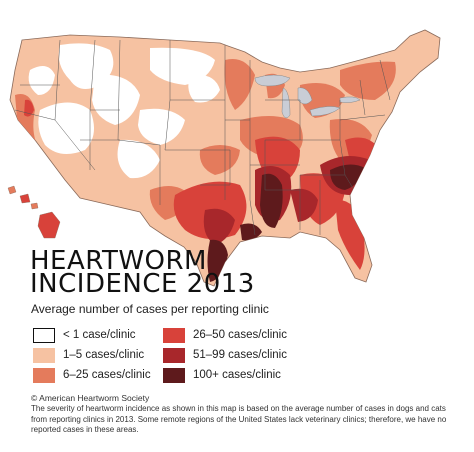 The width and height of the screenshot is (474, 452). What do you see at coordinates (118, 261) in the screenshot?
I see `title-line-1: HEARTWORM` at bounding box center [118, 261].